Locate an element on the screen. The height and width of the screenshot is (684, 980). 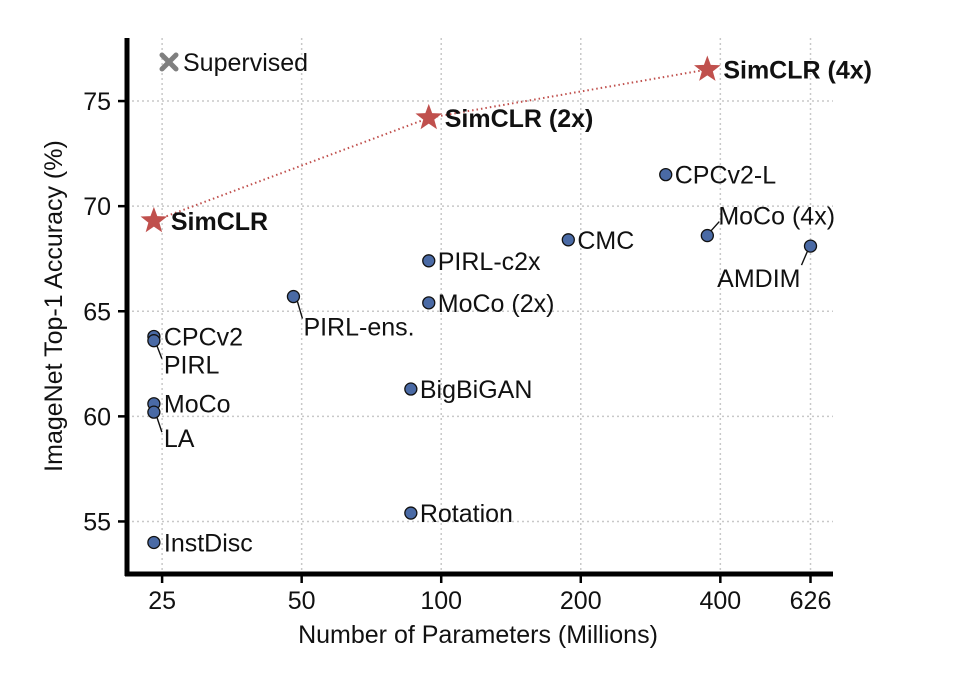
label-pirl: PIRL is located at coordinates (192, 366).